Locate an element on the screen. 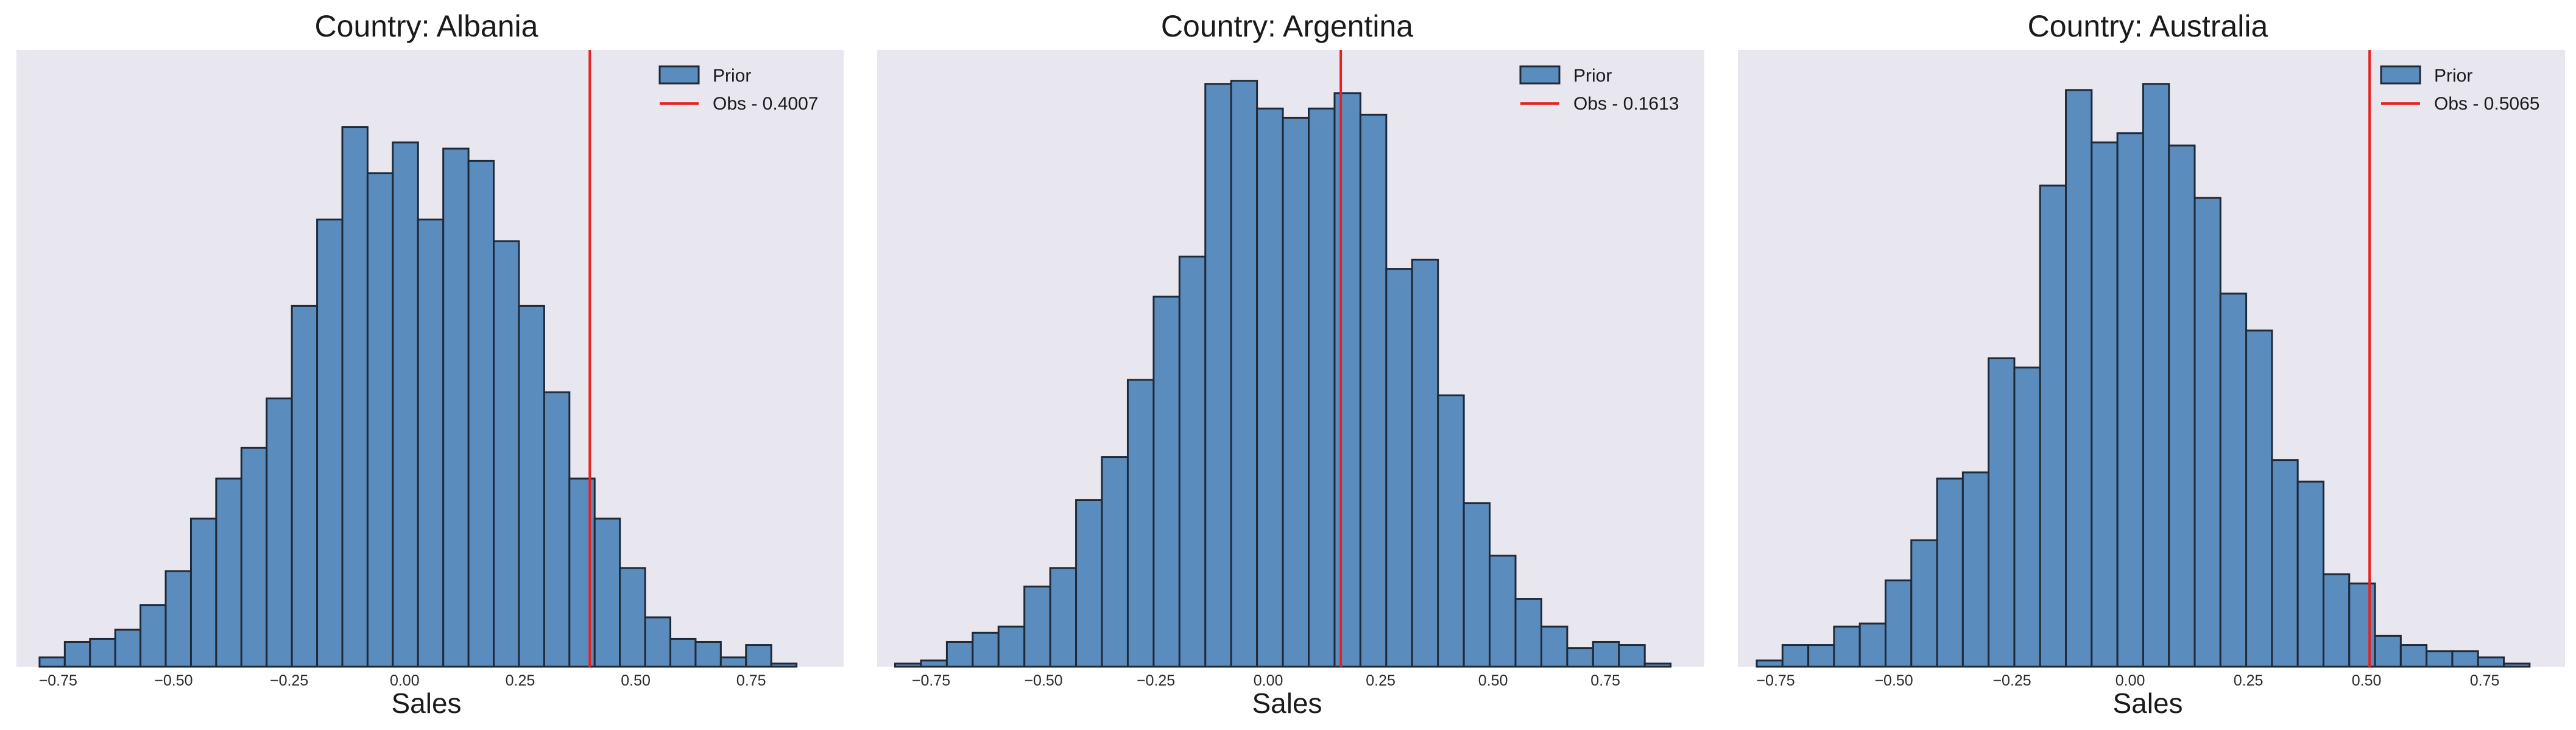 This screenshot has height=730, width=2576. legend: Prior Obs - 0.1613 is located at coordinates (1599, 90).